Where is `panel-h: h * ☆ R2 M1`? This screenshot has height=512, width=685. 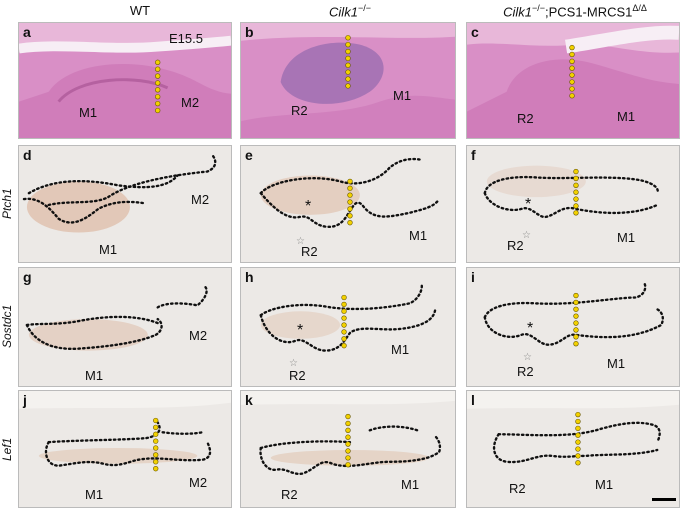
panel-h: h * ☆ R2 M1 is located at coordinates (348, 327).